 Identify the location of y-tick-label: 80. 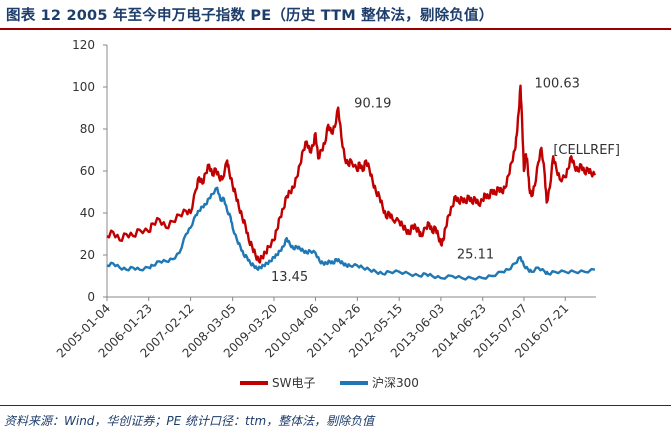
(87, 129).